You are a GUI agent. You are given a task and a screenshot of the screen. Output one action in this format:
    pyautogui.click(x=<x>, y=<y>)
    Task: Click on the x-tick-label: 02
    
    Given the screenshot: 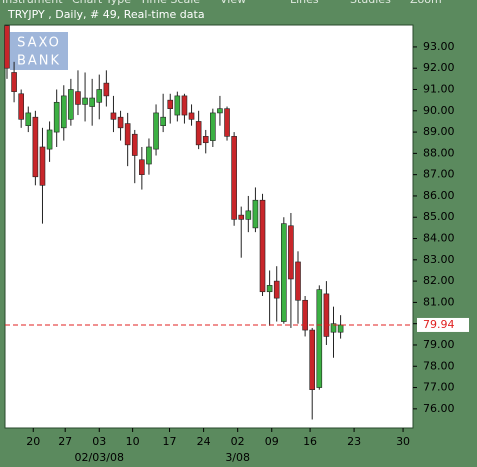 What is the action you would take?
    pyautogui.click(x=238, y=441)
    